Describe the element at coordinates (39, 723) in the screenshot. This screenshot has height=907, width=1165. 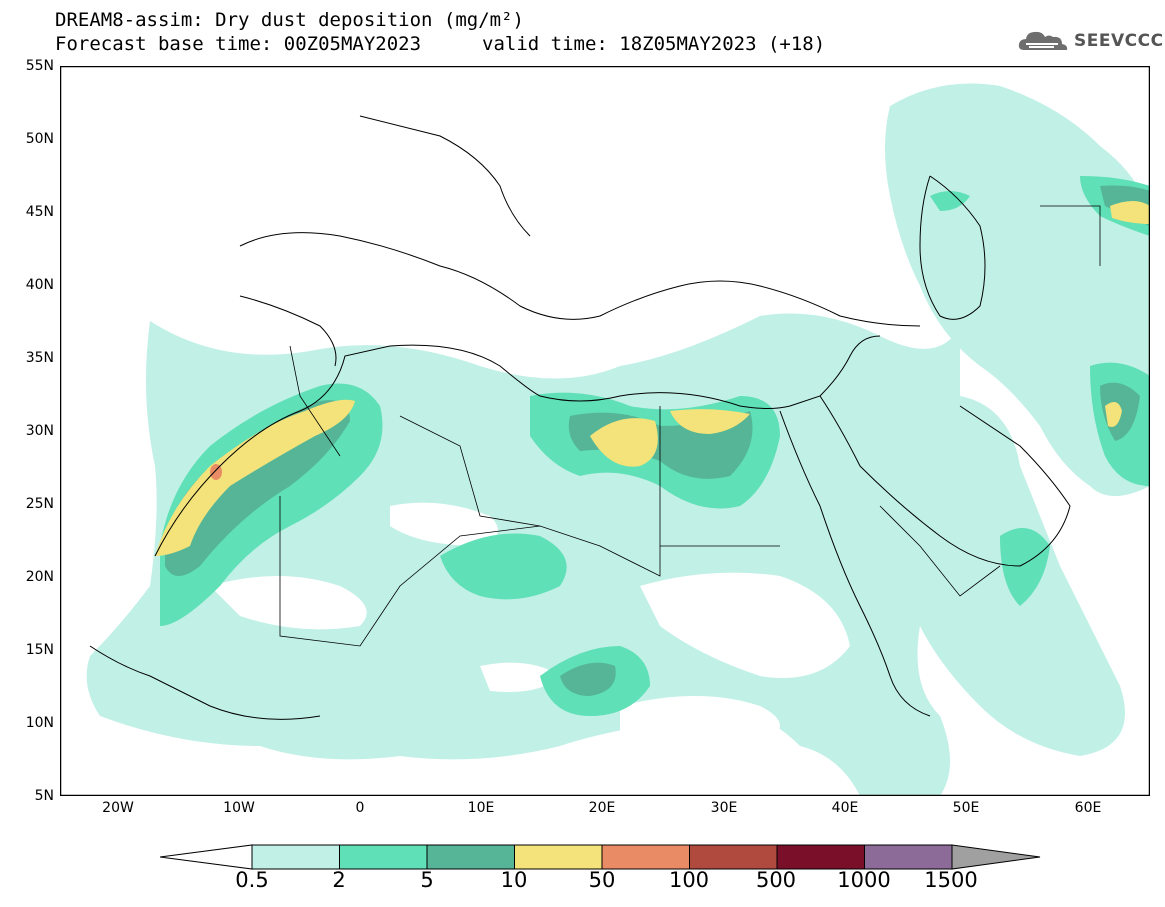
I see `lat-label: 10N` at that location.